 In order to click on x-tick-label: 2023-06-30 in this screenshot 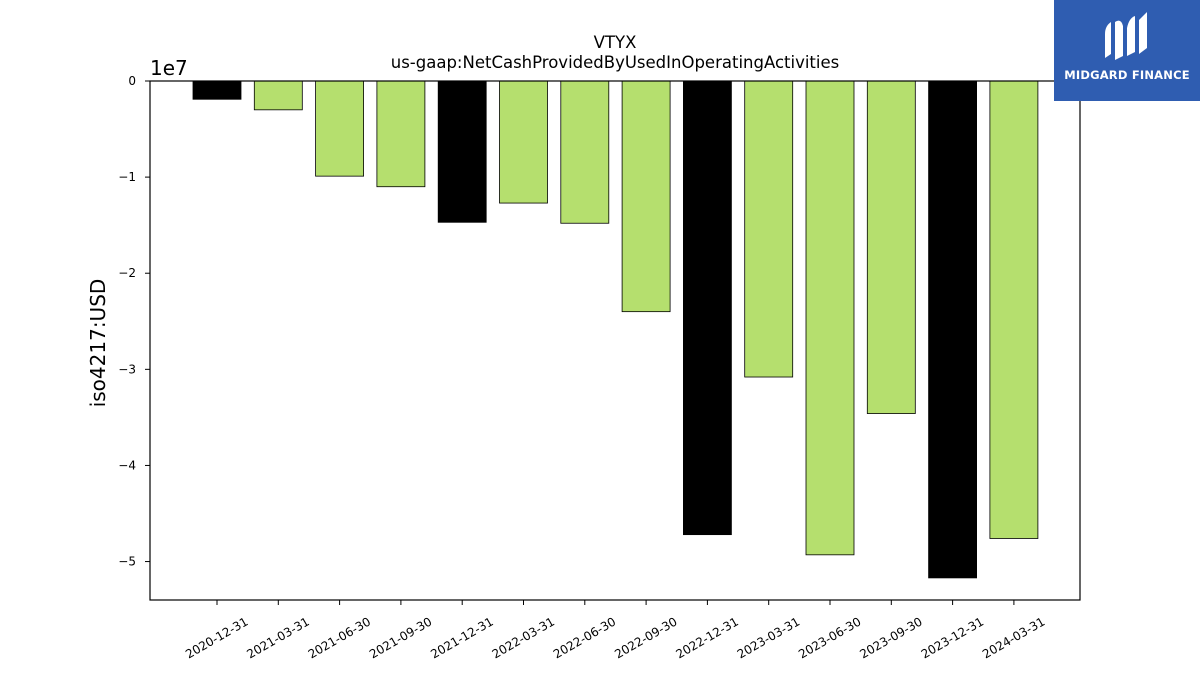, I will do `click(829, 637)`.